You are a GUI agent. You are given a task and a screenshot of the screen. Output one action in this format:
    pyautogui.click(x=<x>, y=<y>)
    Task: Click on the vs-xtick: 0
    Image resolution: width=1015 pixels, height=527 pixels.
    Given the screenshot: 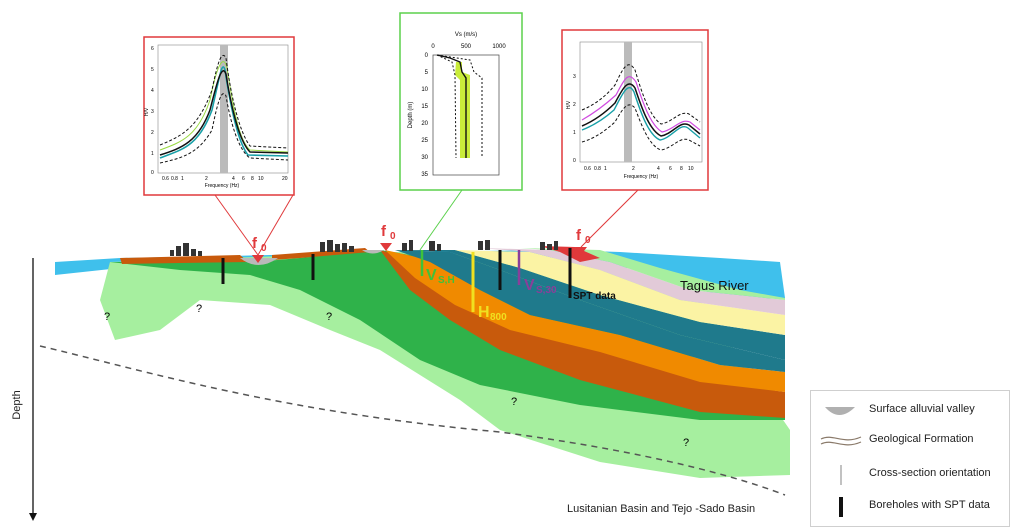 What is the action you would take?
    pyautogui.click(x=433, y=47)
    